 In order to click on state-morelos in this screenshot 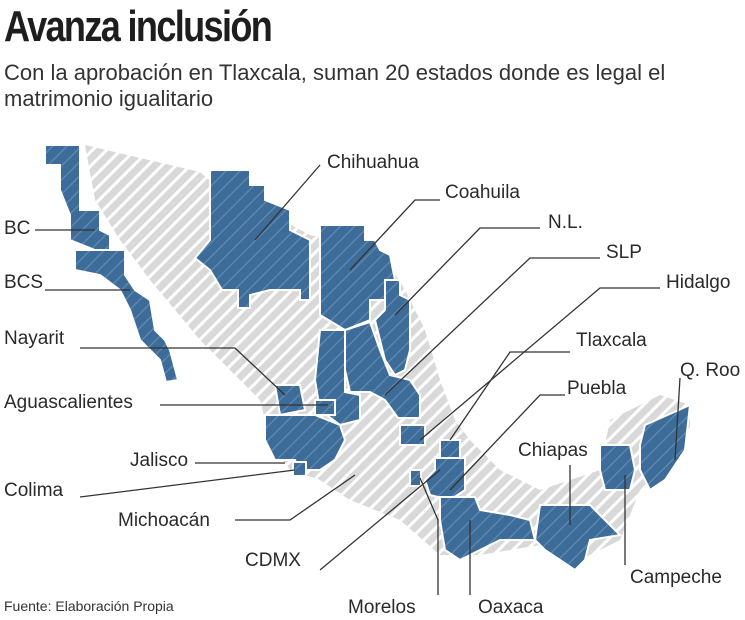, I will do `click(415, 478)`.